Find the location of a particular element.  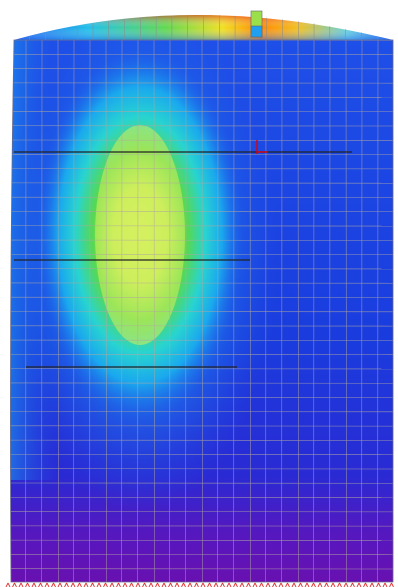

boundary-supports is located at coordinates (199, 584).